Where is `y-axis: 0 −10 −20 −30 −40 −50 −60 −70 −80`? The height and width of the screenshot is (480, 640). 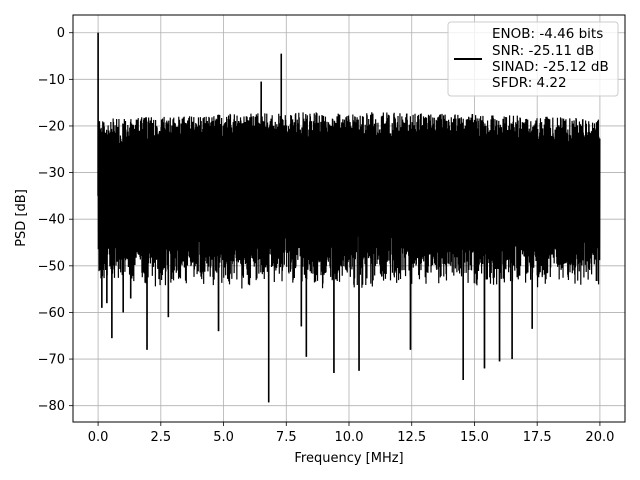 y-axis: 0 −10 −20 −30 −40 −50 −60 −70 −80 is located at coordinates (55, 220).